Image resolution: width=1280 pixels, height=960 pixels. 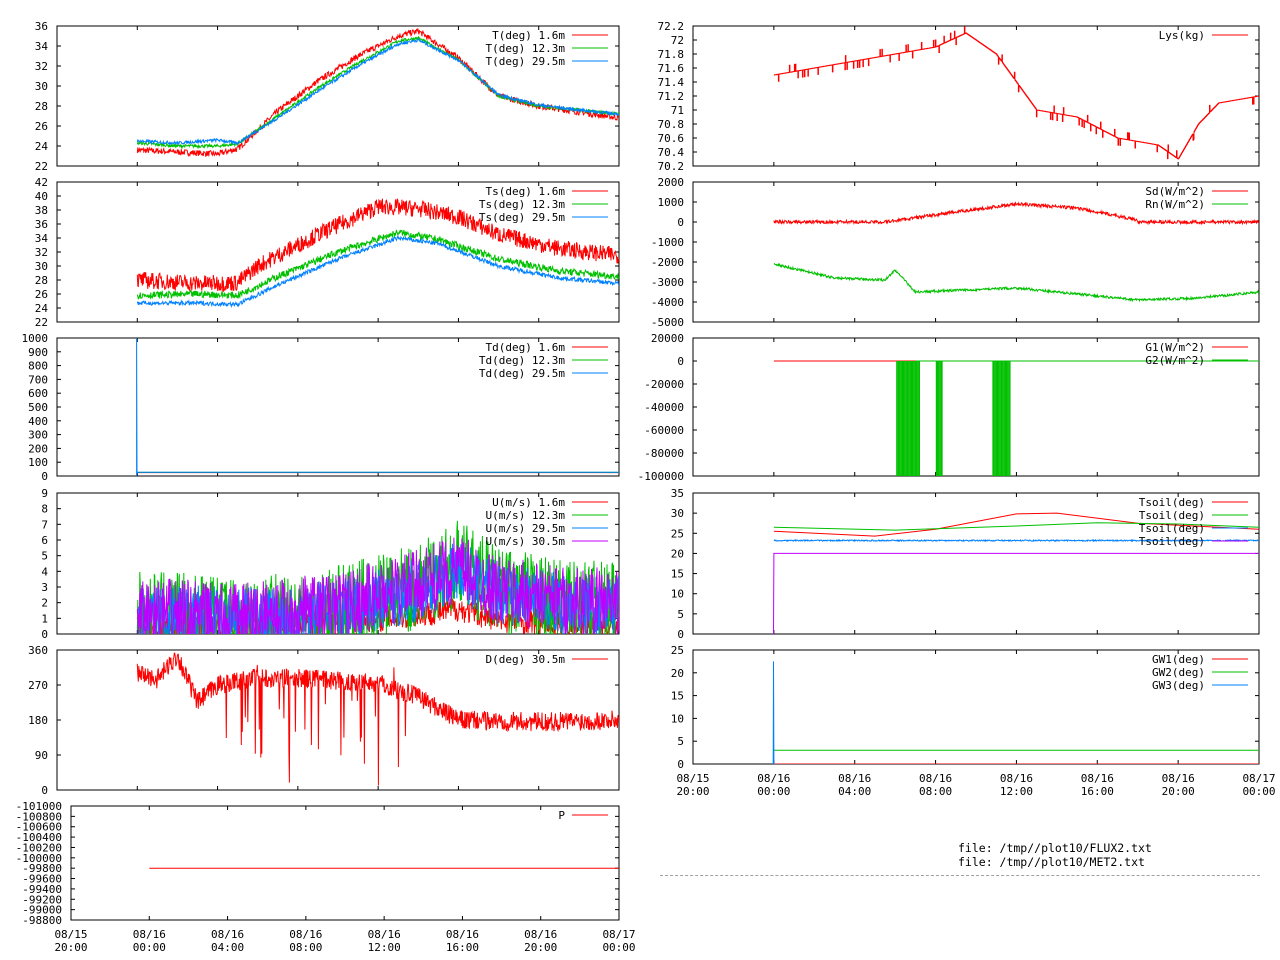 I want to click on y-tick-label: 71.6, so click(x=671, y=68).